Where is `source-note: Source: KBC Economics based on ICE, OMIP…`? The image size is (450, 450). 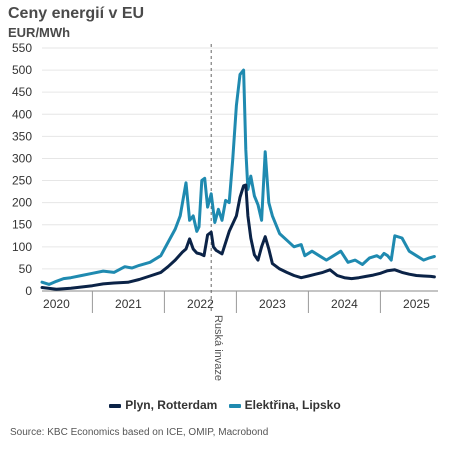
source-note: Source: KBC Economics based on ICE, OMIP… is located at coordinates (139, 432).